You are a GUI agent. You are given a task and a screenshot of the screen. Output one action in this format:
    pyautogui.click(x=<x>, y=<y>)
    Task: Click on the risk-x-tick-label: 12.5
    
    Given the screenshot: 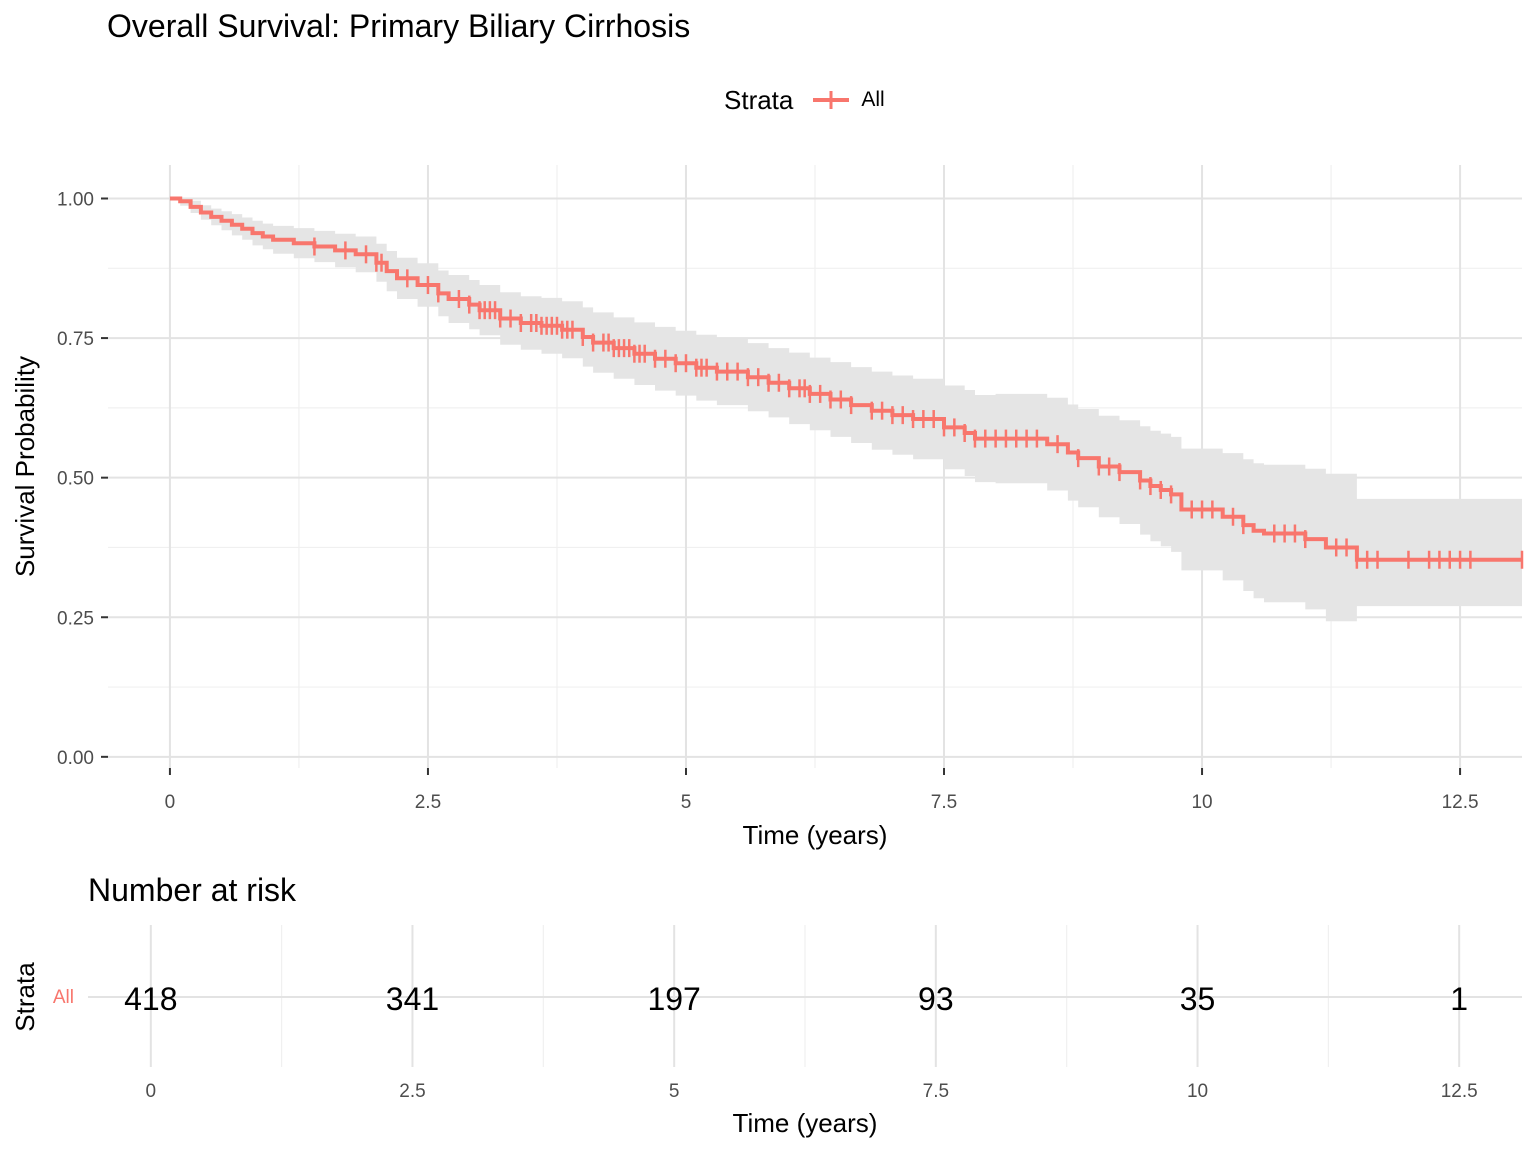 What is the action you would take?
    pyautogui.click(x=1459, y=1091)
    